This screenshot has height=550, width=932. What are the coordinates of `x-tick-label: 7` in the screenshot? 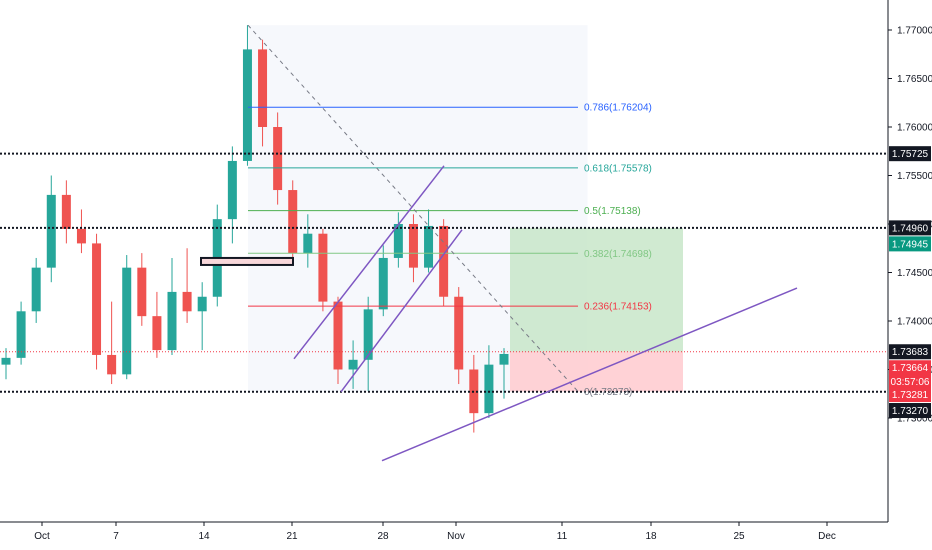 It's located at (116, 536).